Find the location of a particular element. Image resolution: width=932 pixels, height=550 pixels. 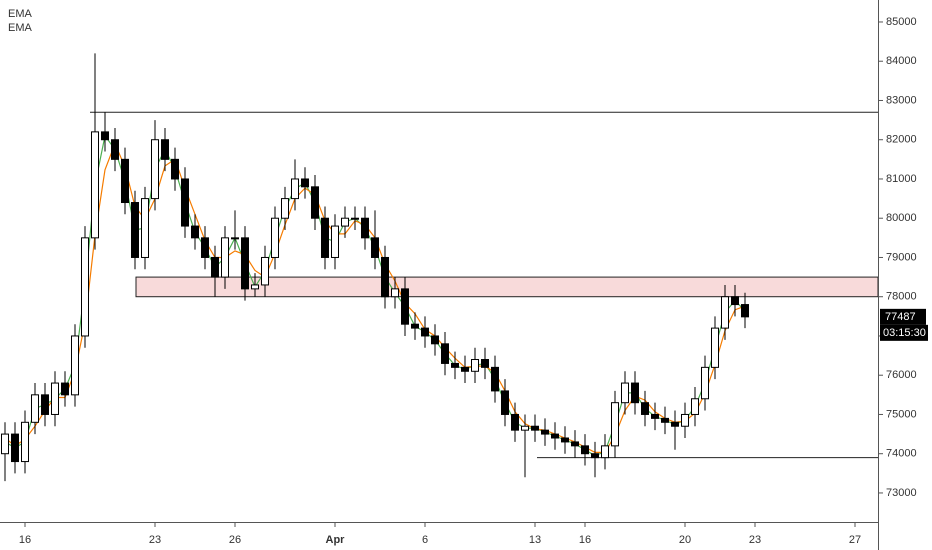

last-price-box is located at coordinates (903, 316).